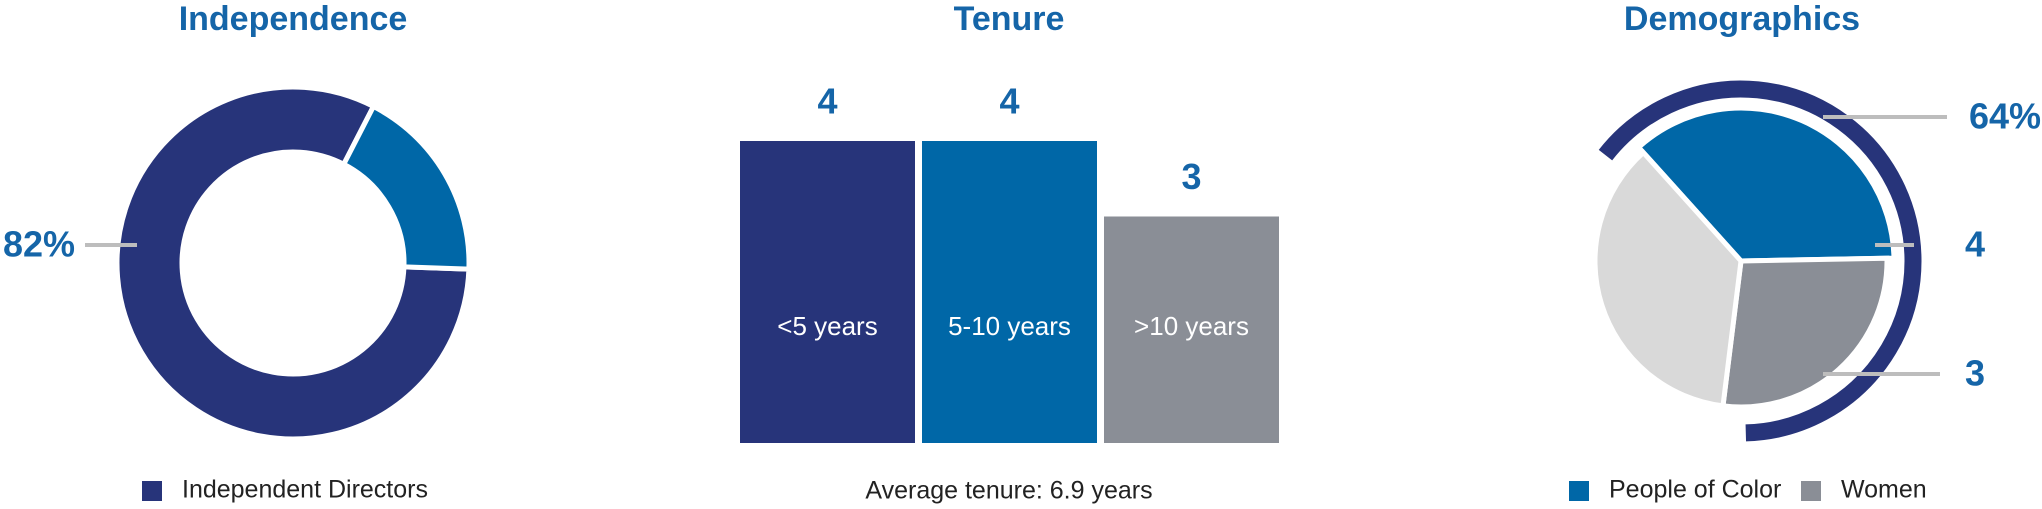  What do you see at coordinates (39, 244) in the screenshot?
I see `value-label: 82%` at bounding box center [39, 244].